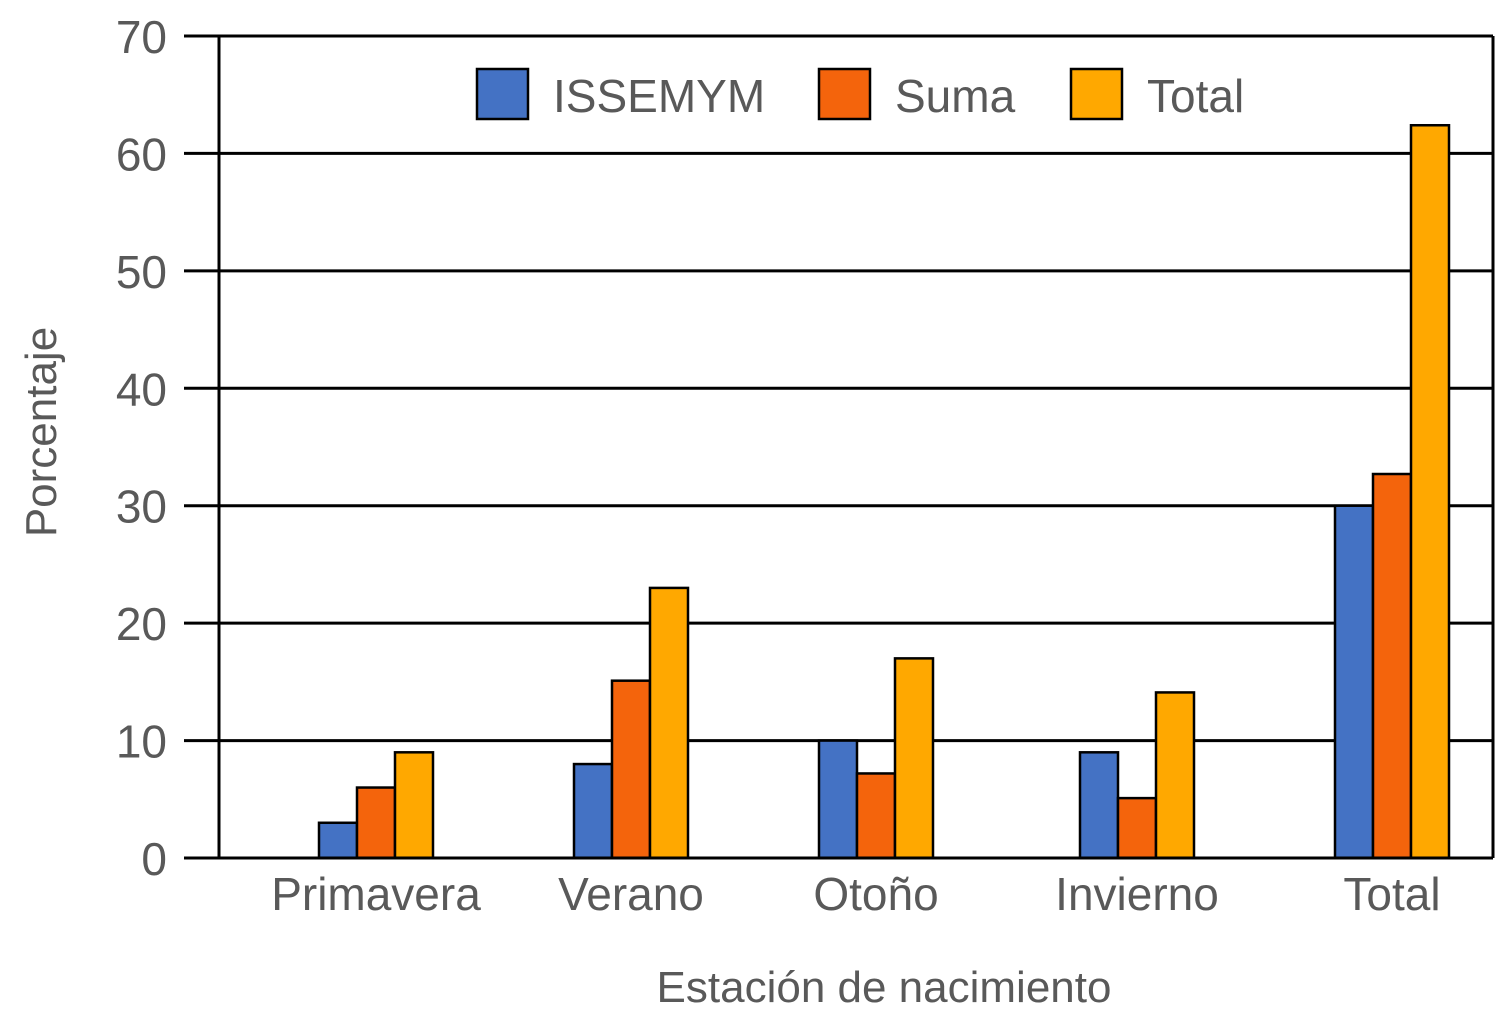 This screenshot has height=1029, width=1497. Describe the element at coordinates (141, 507) in the screenshot. I see `y-tick-label: 30` at that location.